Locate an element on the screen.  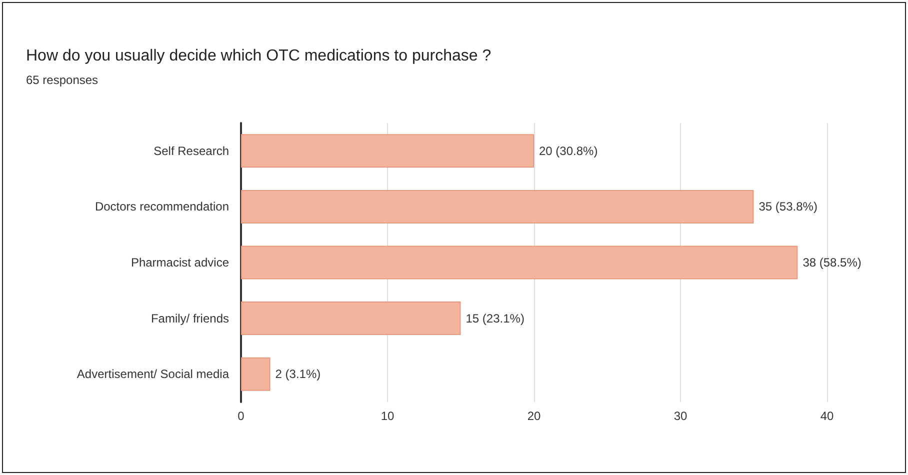
data-label: 38 (58.5%) is located at coordinates (832, 263).